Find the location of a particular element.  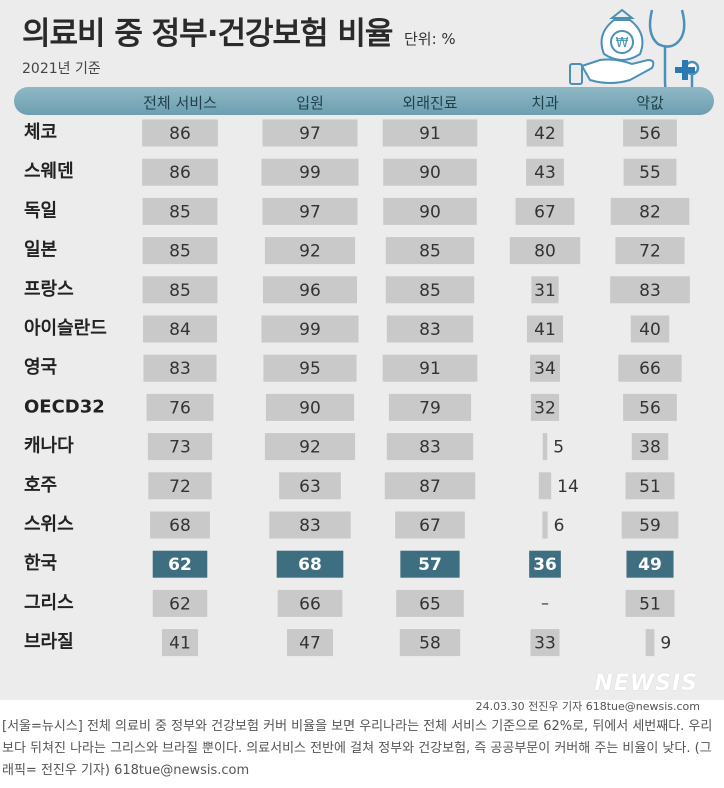

data-label: 38 is located at coordinates (650, 448).